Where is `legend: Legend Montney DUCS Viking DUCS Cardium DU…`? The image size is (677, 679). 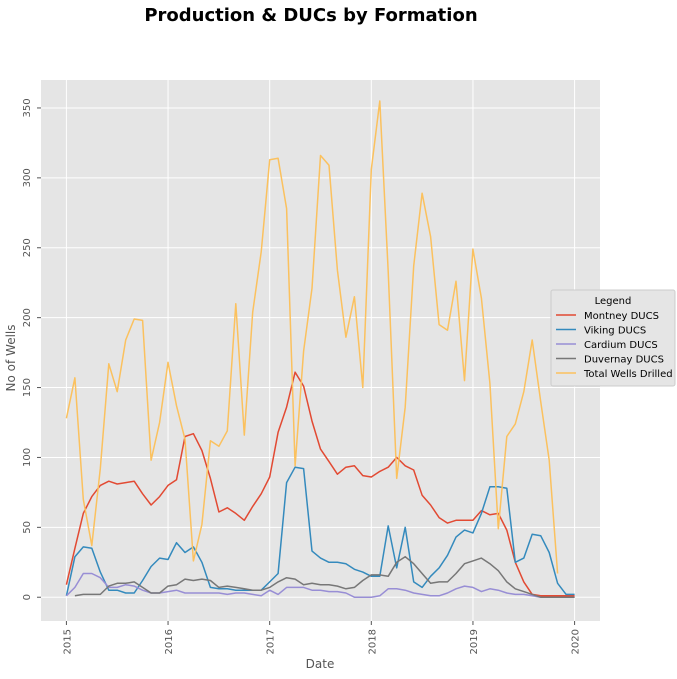
legend: Legend Montney DUCS Viking DUCS Cardium DU… is located at coordinates (613, 338).